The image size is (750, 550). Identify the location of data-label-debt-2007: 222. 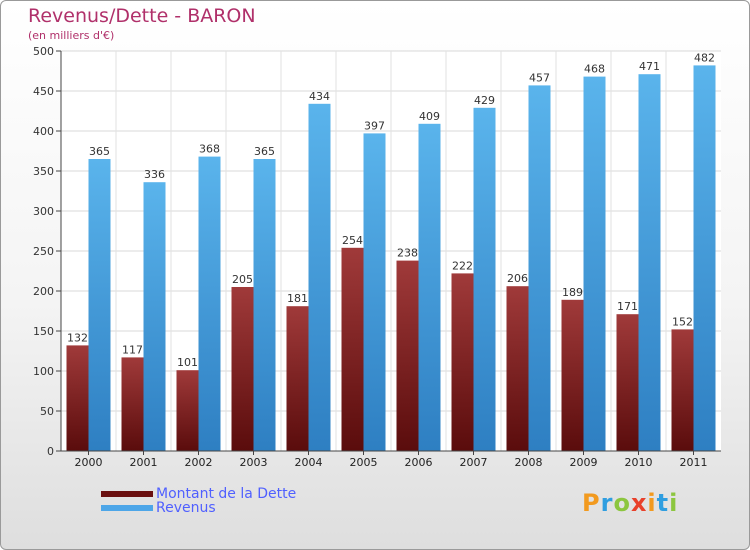
(462, 265).